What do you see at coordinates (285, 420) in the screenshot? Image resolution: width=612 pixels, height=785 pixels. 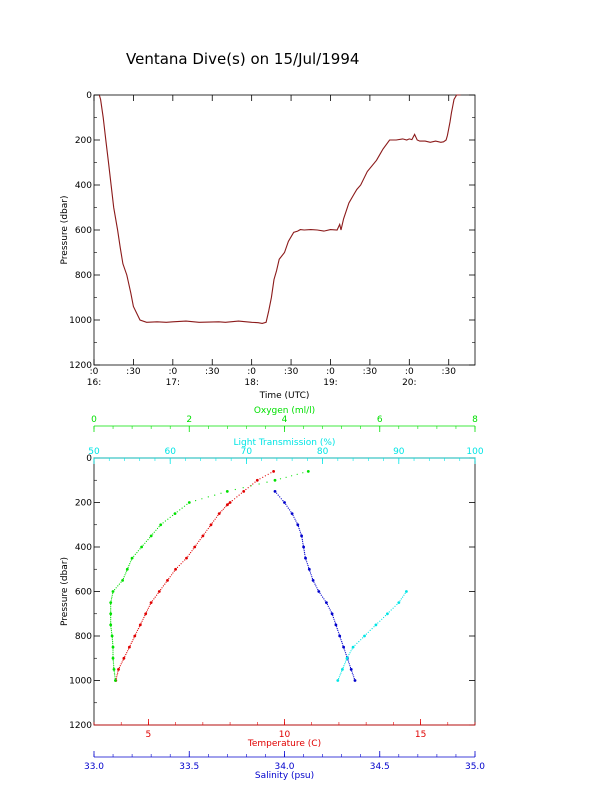 I see `axis-tick-label-oxygen: 4` at bounding box center [285, 420].